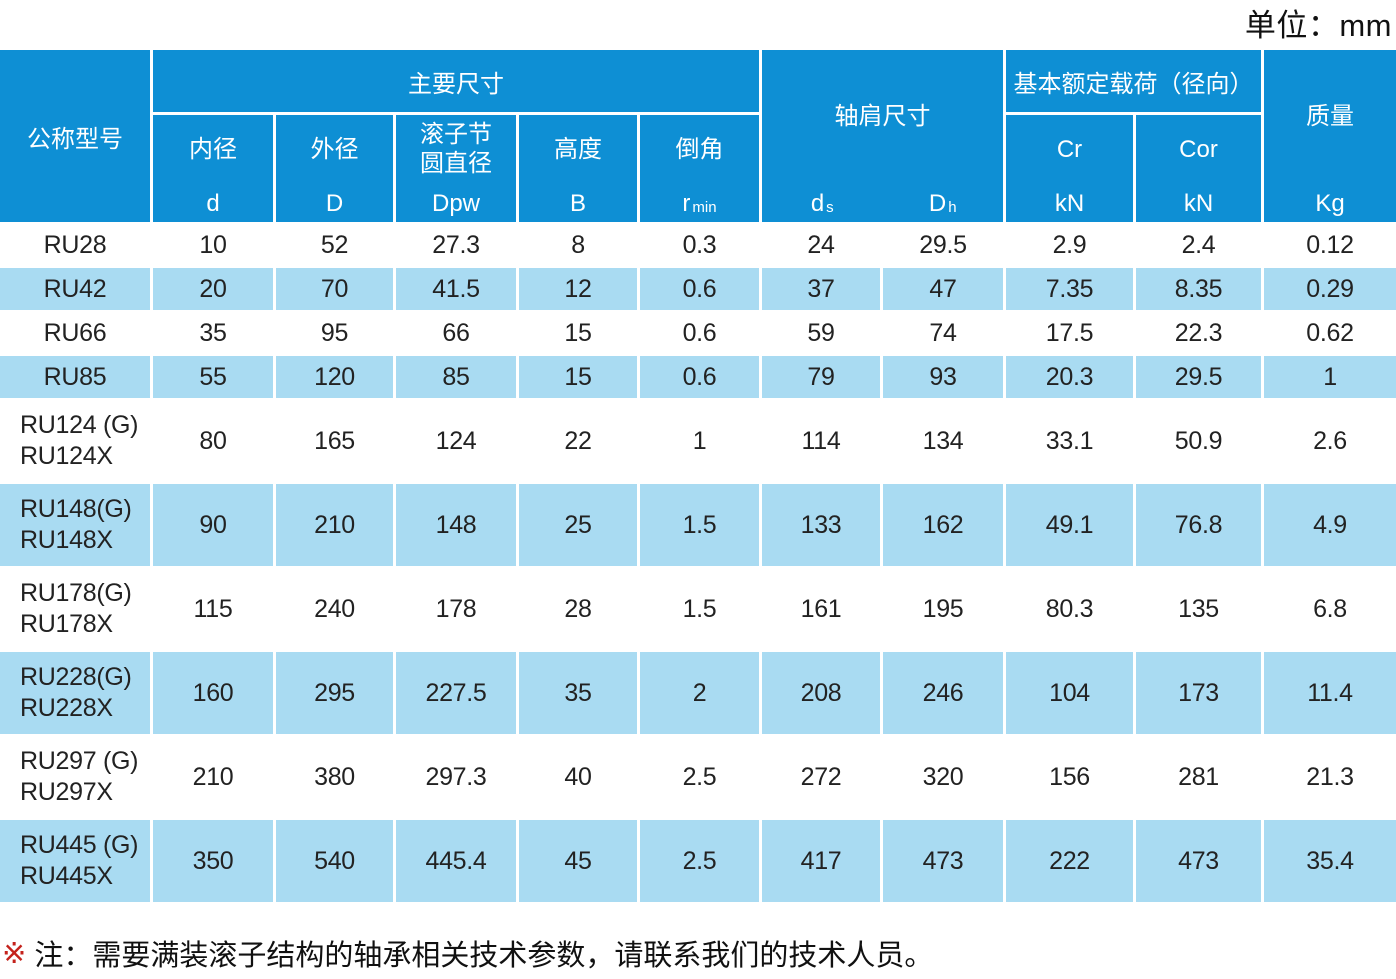 This screenshot has width=1396, height=979. I want to click on header-basic-rated-load: 基本额定载荷（径向）, so click(1133, 81).